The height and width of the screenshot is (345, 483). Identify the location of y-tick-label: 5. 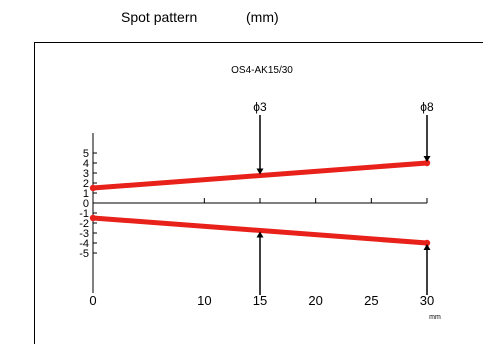
(86, 154).